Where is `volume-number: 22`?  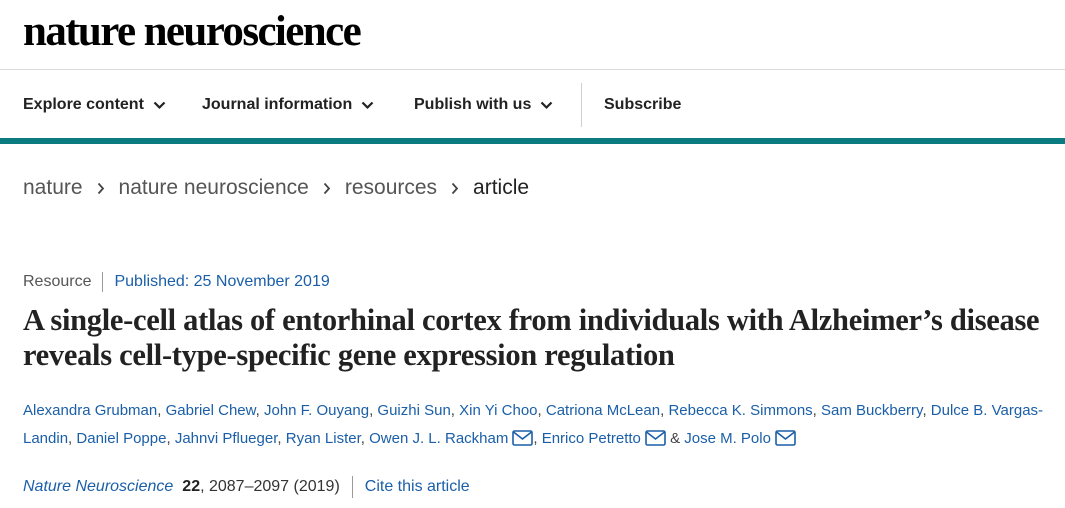 volume-number: 22 is located at coordinates (191, 486).